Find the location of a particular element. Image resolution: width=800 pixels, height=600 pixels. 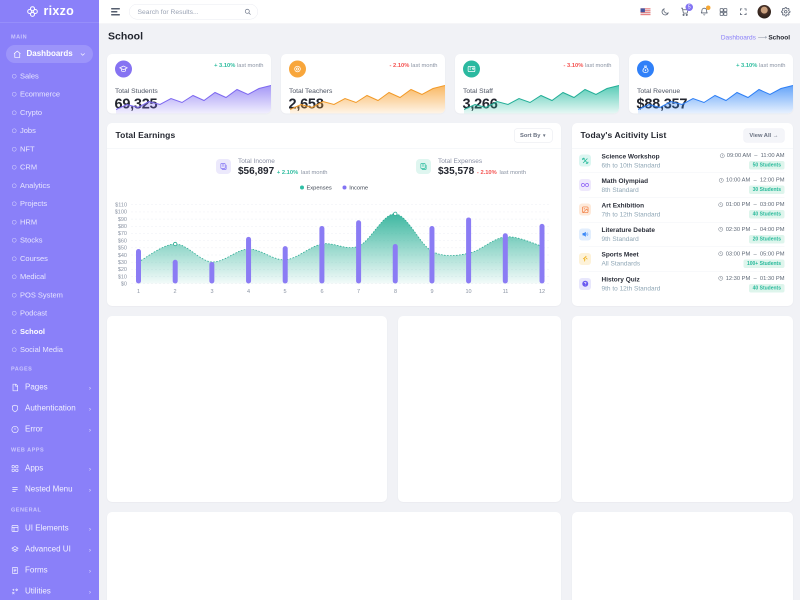

svg-text: $30 is located at coordinates (122, 263).